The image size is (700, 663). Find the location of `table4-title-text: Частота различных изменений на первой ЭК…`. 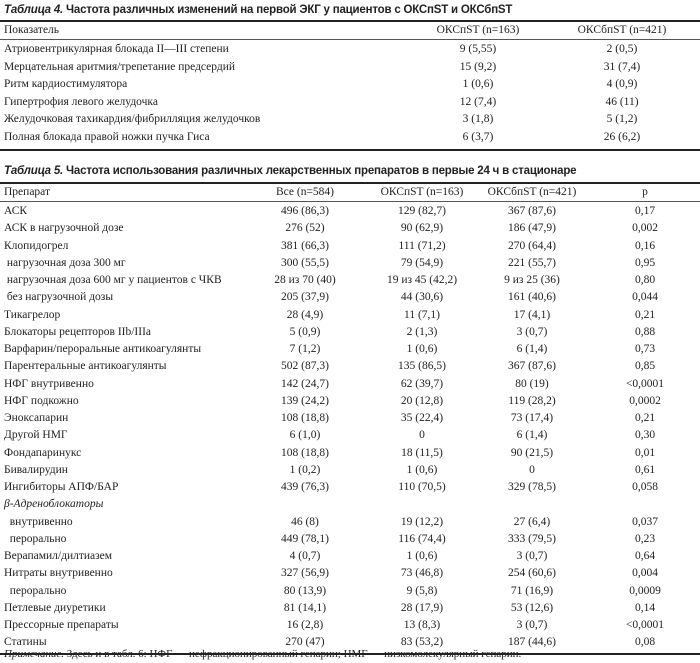

table4-title-text: Частота различных изменений на первой ЭК… is located at coordinates (289, 10).